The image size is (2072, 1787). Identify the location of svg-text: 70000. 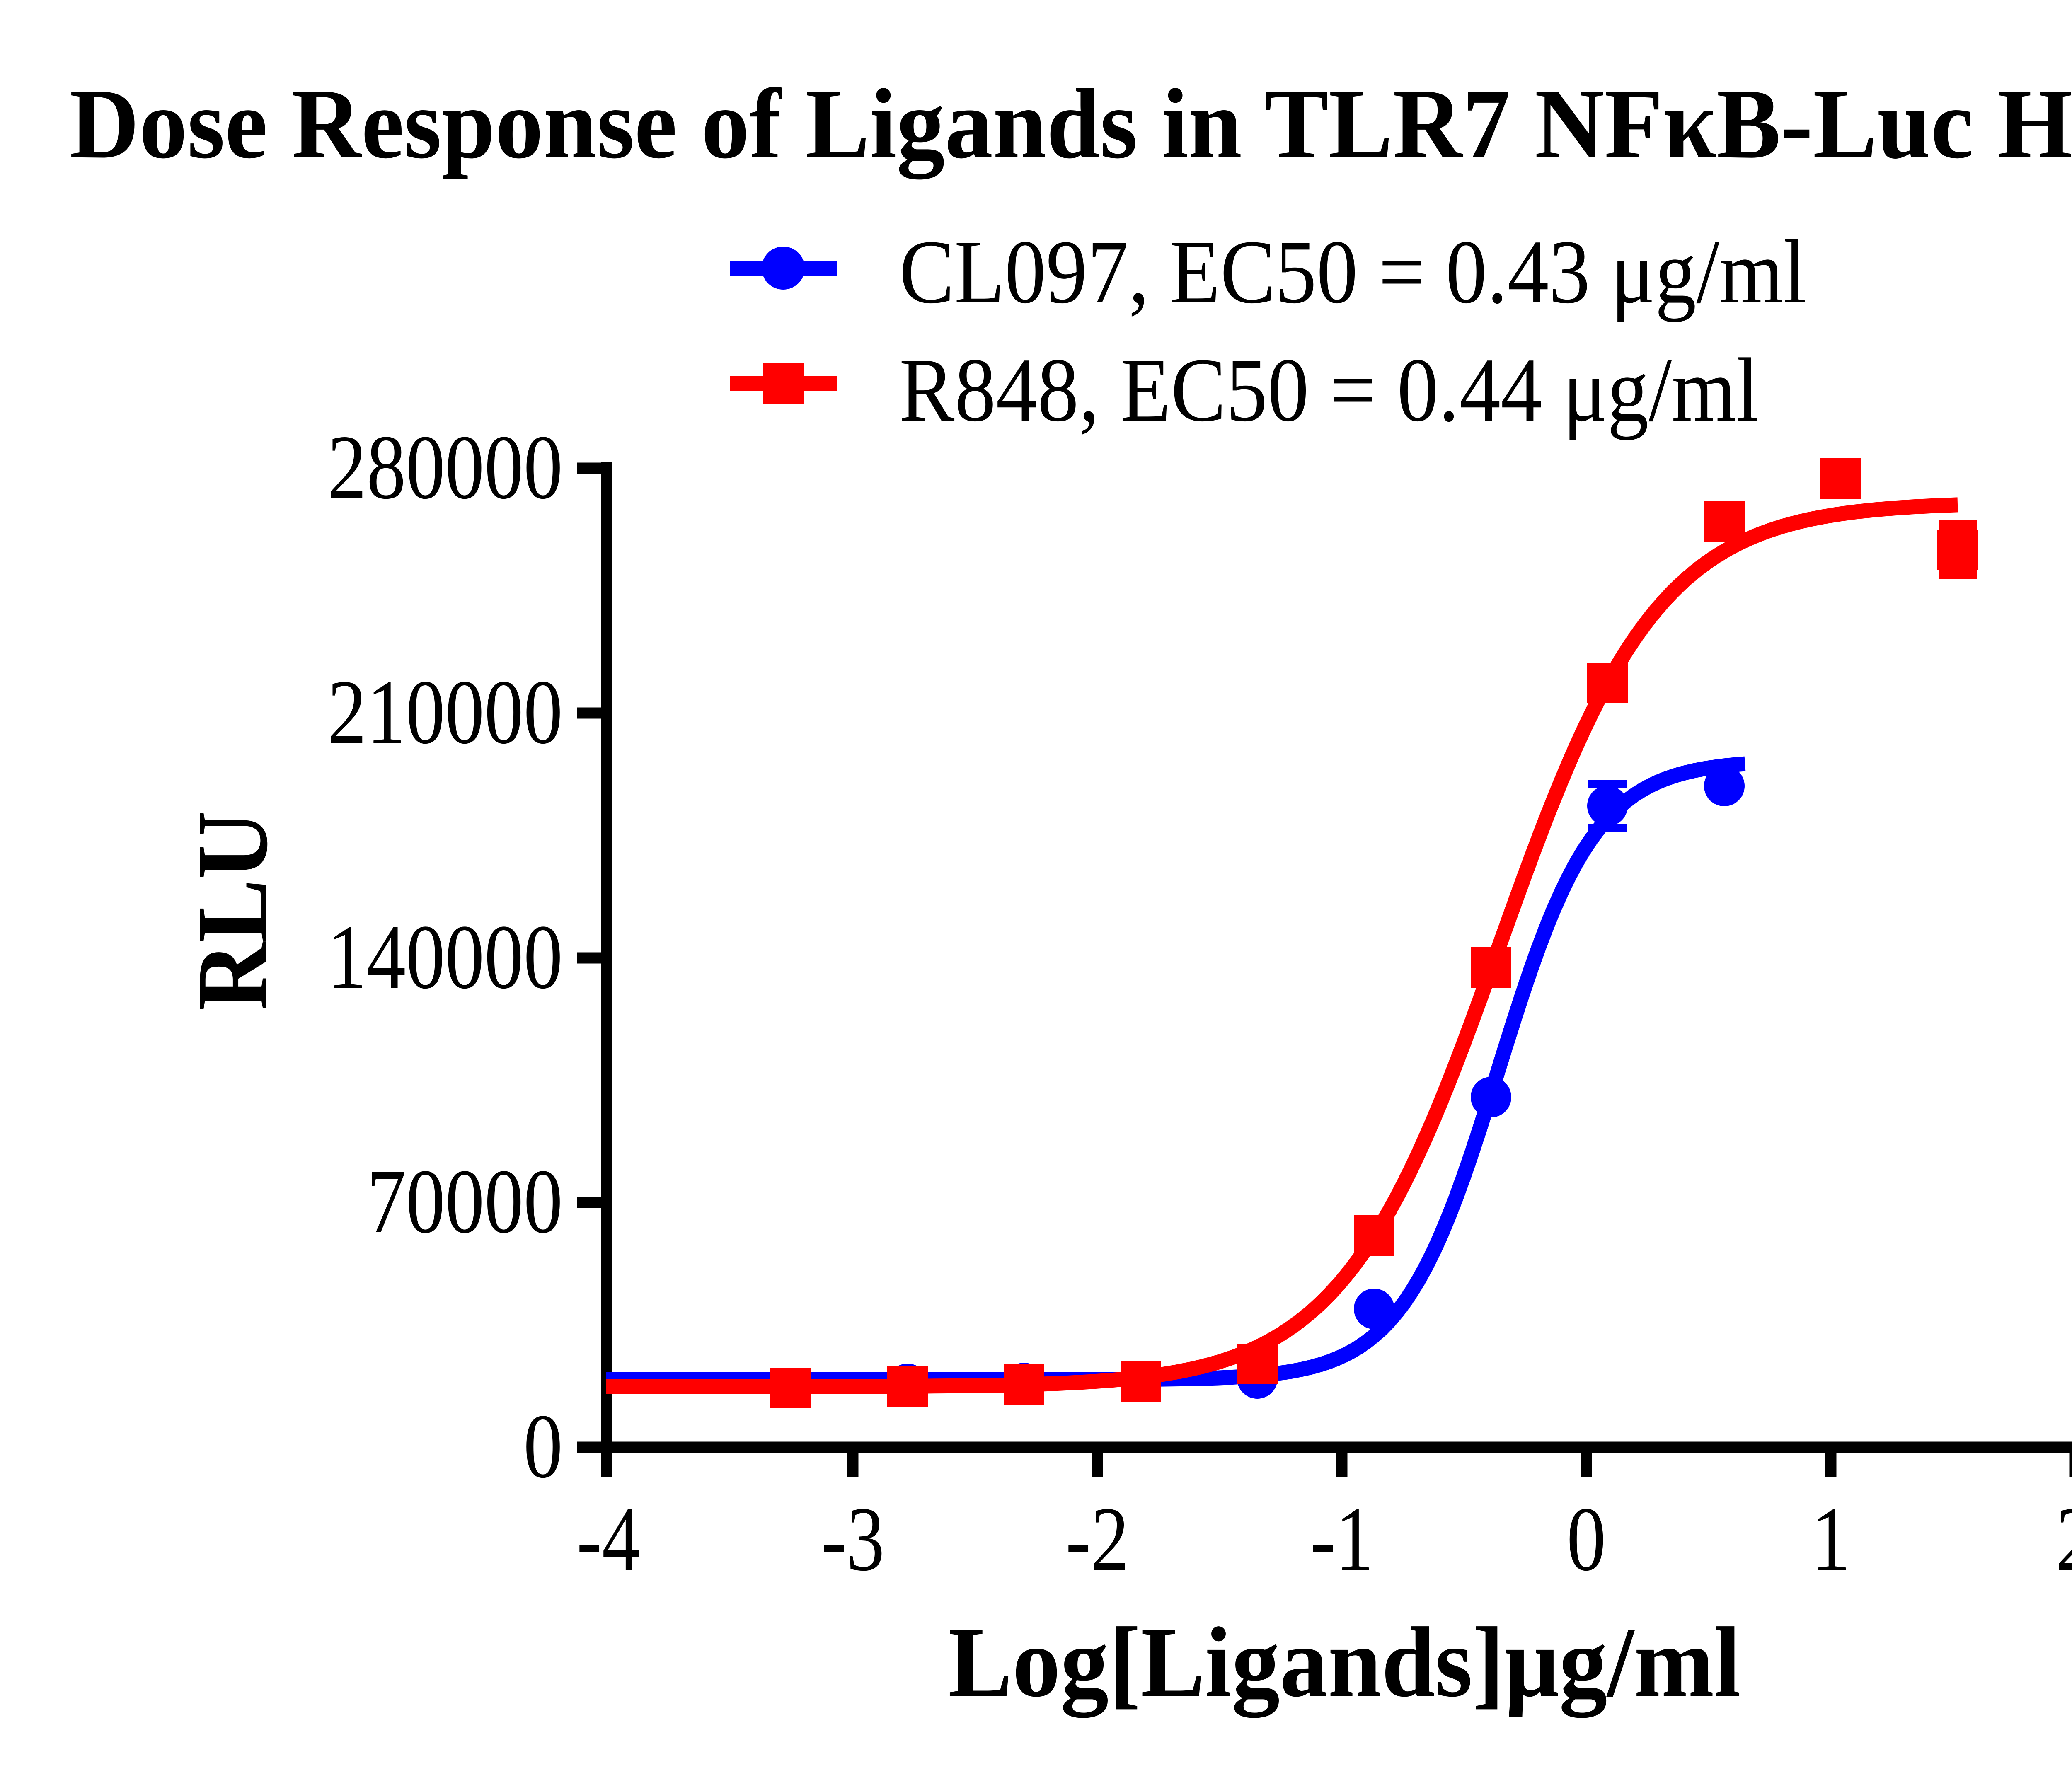
(465, 1202).